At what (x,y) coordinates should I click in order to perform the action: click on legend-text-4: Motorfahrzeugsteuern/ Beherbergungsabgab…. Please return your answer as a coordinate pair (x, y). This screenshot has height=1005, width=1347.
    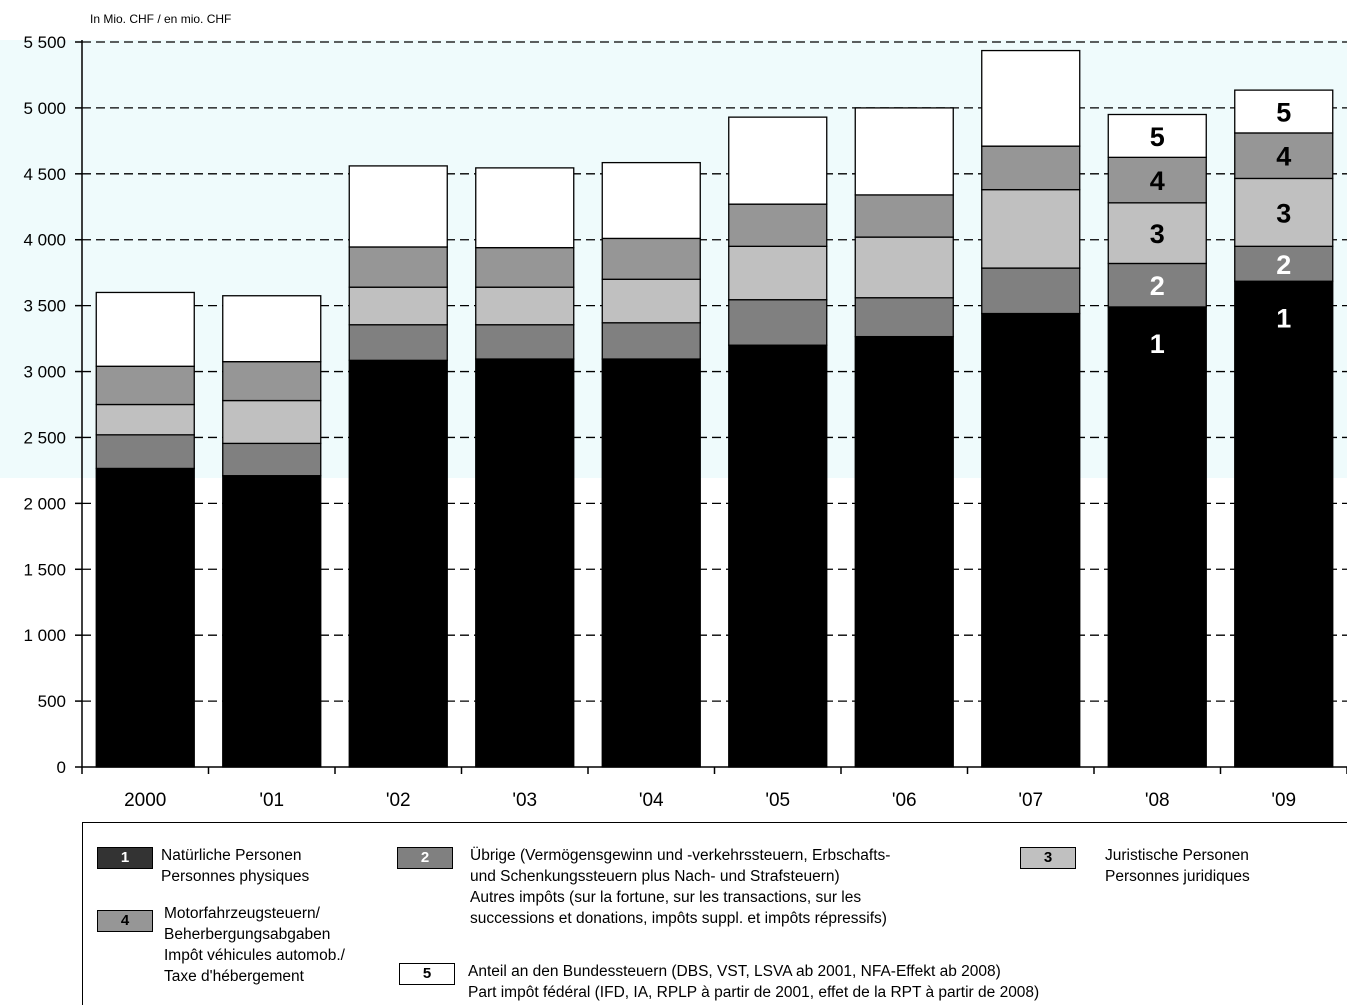
    Looking at the image, I should click on (254, 945).